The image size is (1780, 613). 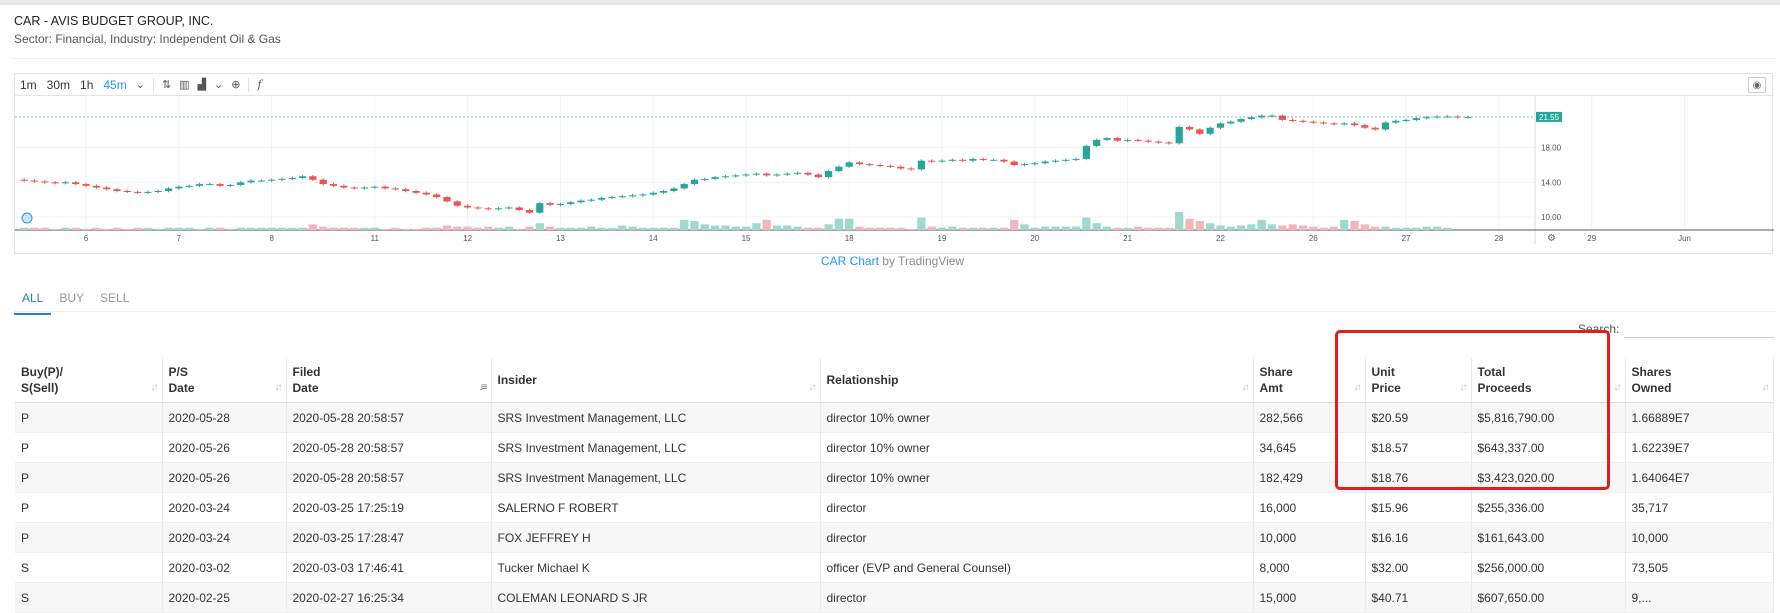 I want to click on add-icon: ⊕, so click(x=236, y=85).